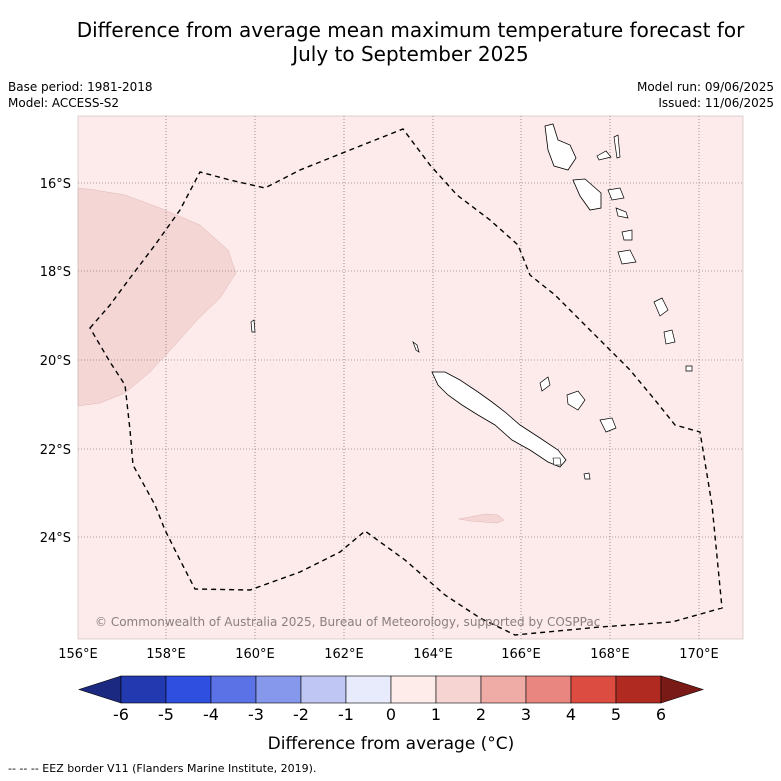  I want to click on base-period: Base period: 1981-2018, so click(80, 87).